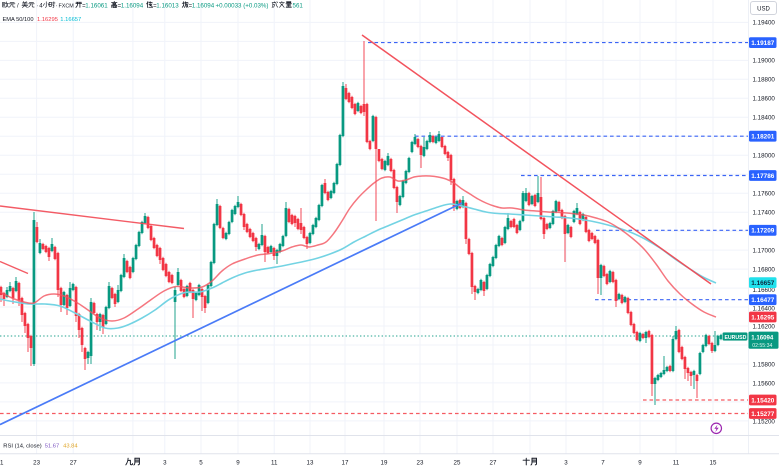 This screenshot has width=779, height=474. Describe the element at coordinates (764, 156) in the screenshot. I see `svg-text: 1.18000` at that location.